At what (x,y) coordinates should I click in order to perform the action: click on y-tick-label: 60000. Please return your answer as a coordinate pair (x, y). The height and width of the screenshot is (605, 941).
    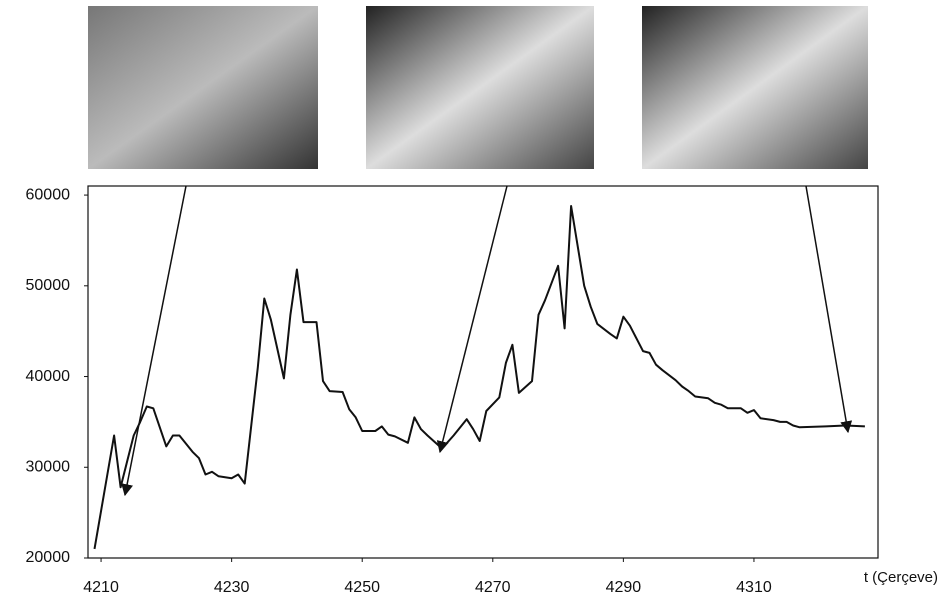
    Looking at the image, I should click on (48, 194).